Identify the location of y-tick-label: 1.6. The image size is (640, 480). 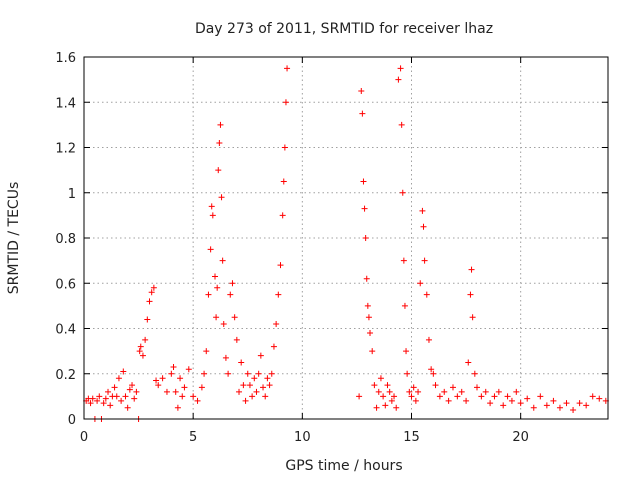
(65, 58).